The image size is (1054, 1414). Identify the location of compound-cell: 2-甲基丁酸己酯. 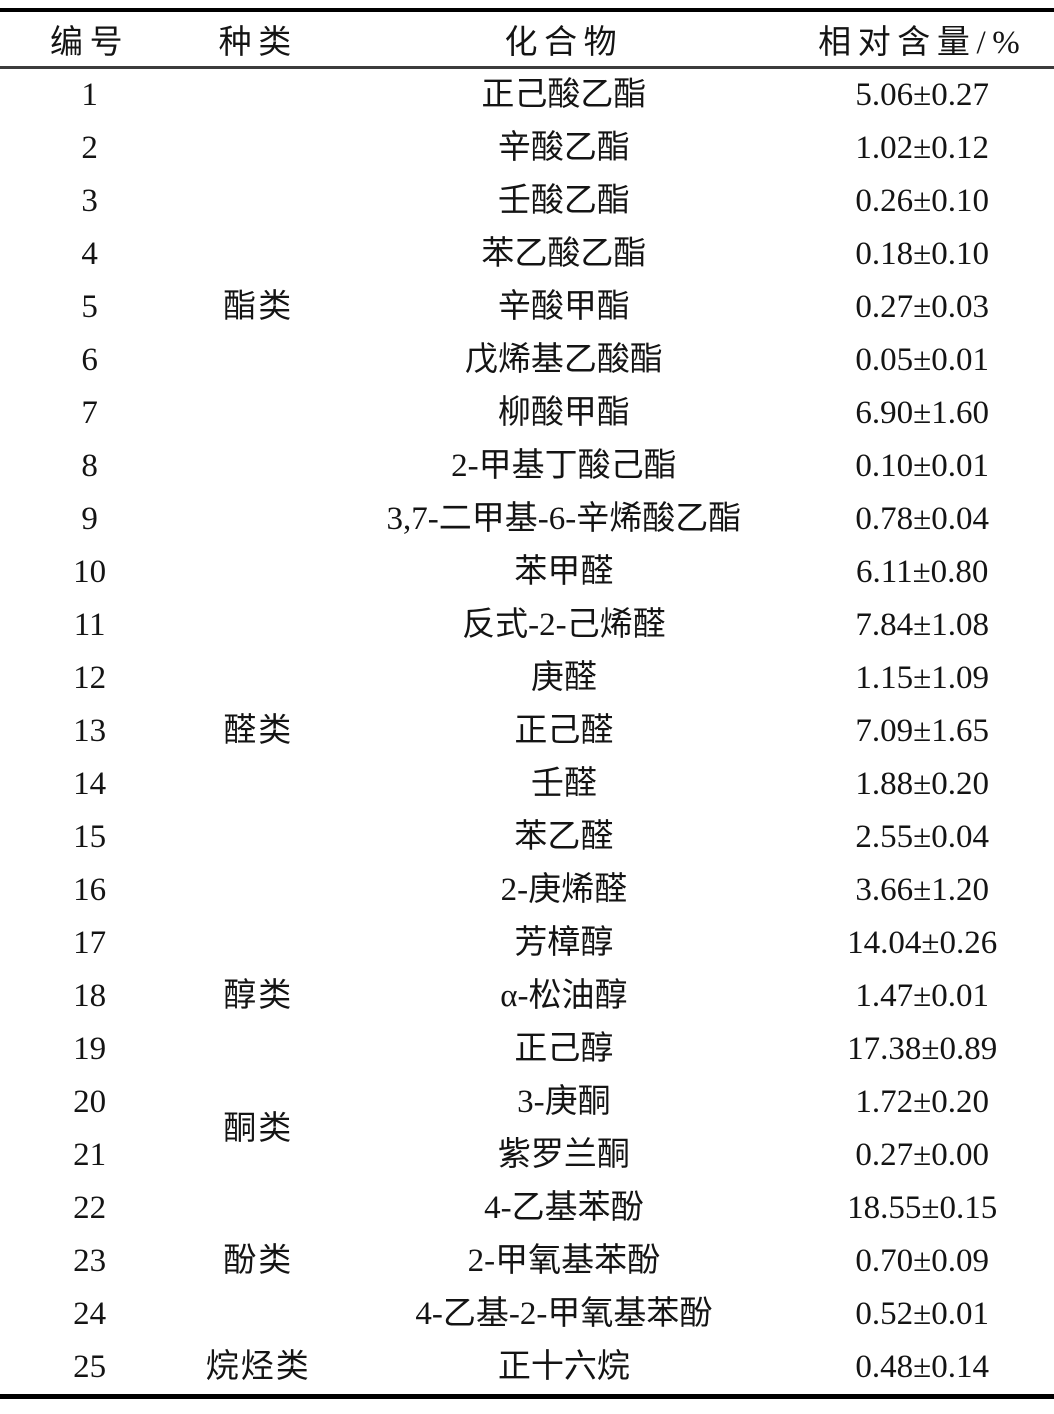
(564, 466).